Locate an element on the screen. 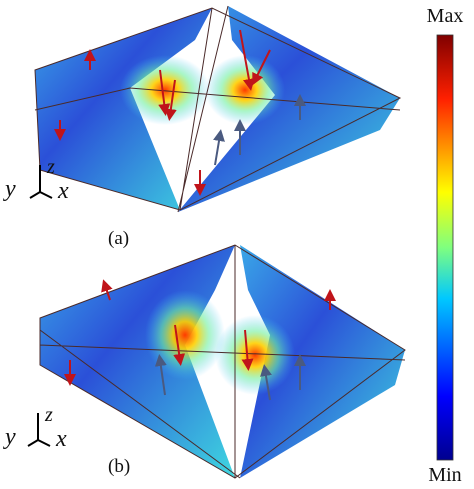 The width and height of the screenshot is (474, 489). axis-triad-a: y z x is located at coordinates (36, 180).